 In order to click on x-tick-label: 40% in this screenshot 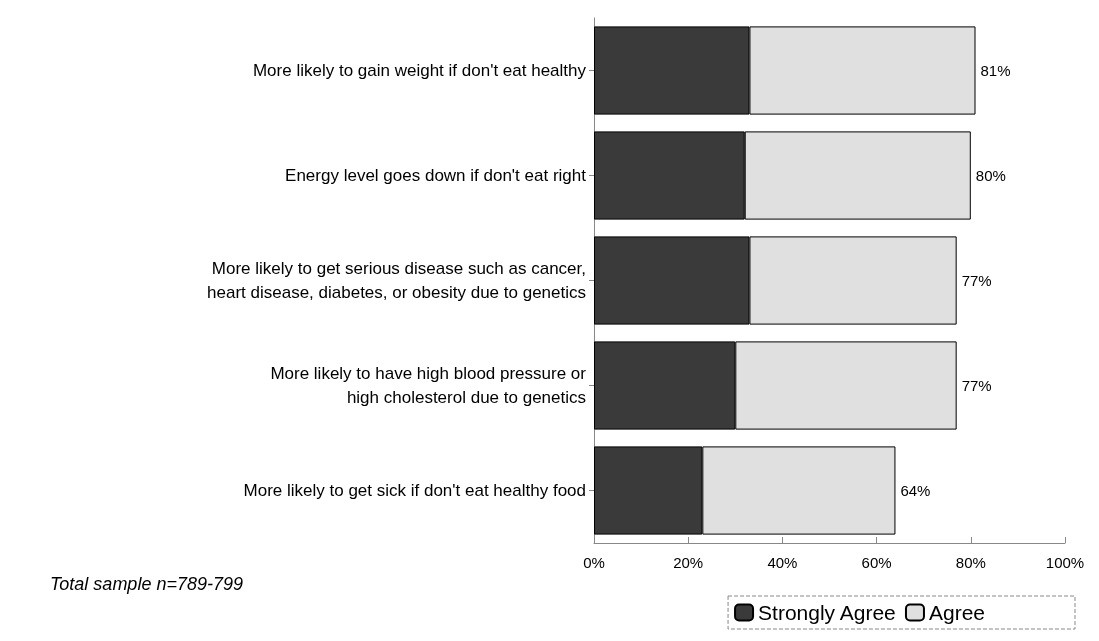, I will do `click(782, 562)`.